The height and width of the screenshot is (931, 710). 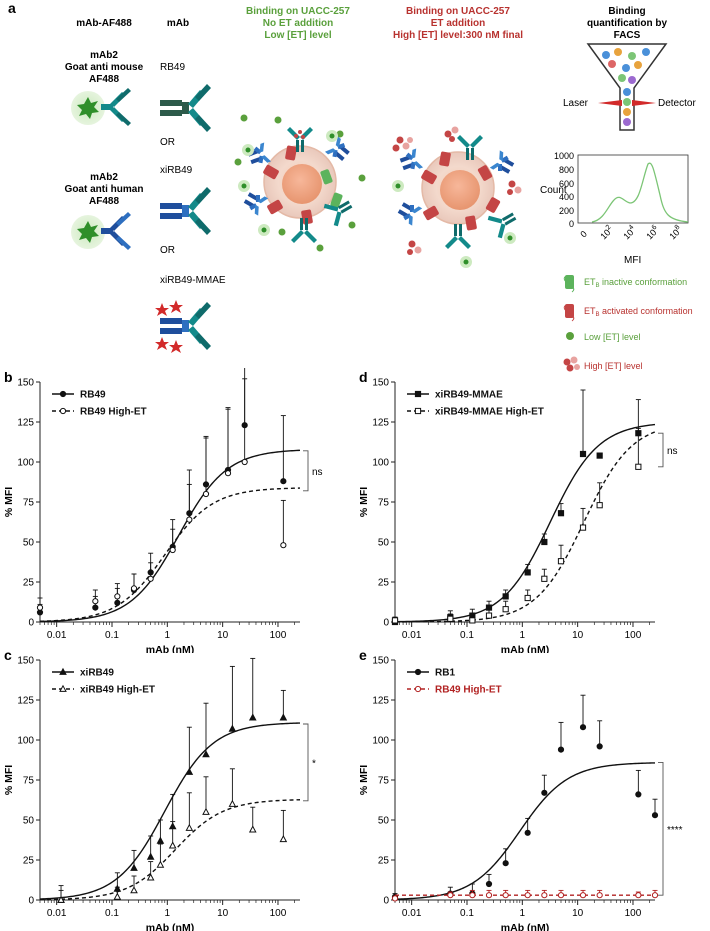 I want to click on panel-a-letter: a, so click(x=12, y=8).